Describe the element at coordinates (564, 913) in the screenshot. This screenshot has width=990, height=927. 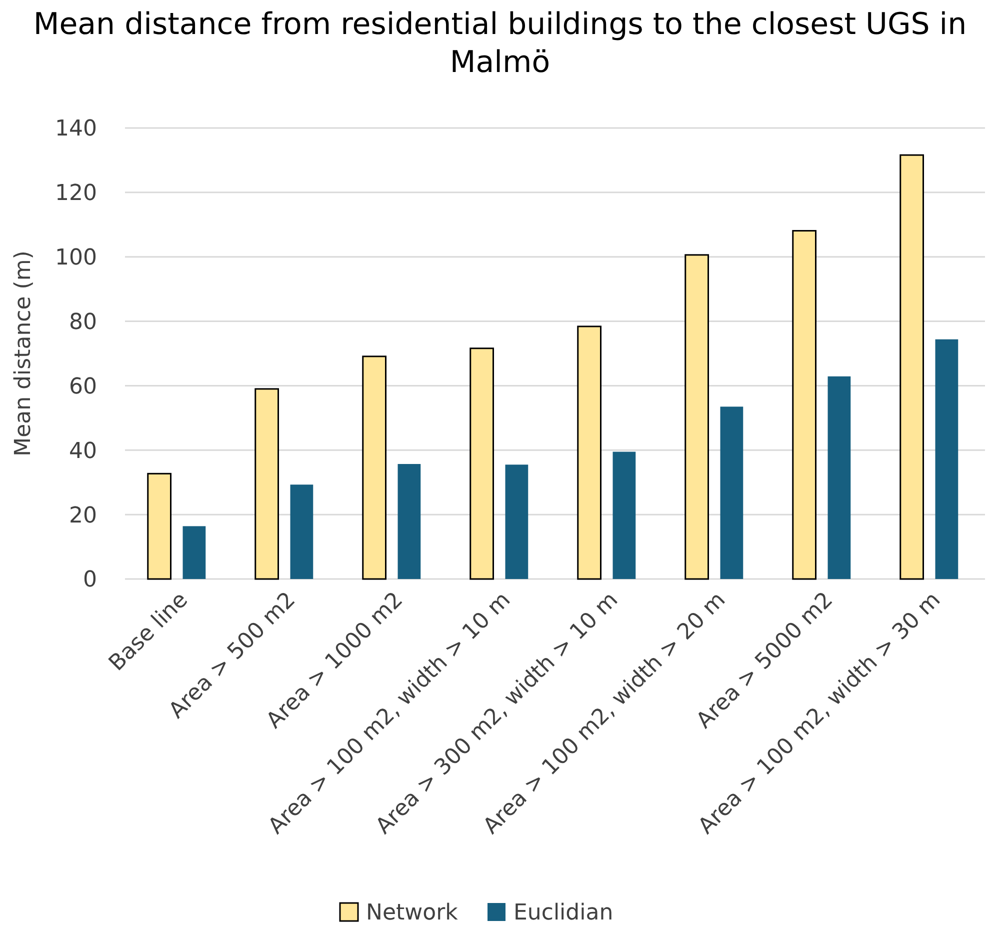
I see `legend-label: Euclidian` at that location.